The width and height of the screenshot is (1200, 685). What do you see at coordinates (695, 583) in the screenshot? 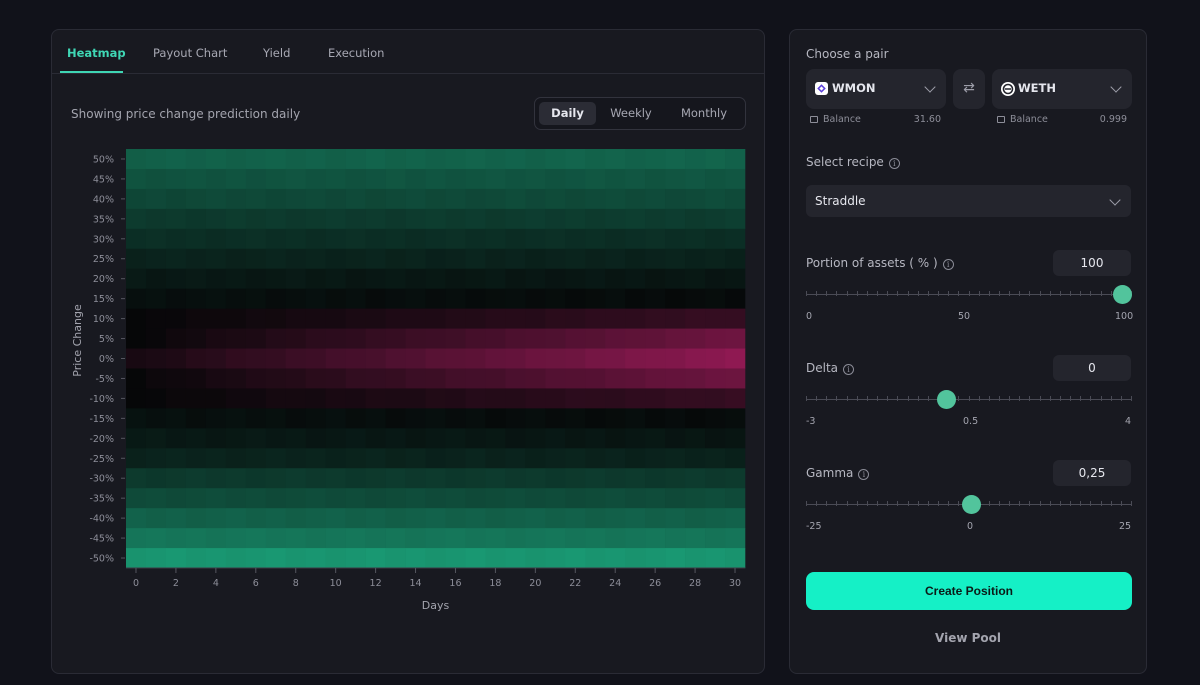
I see `x-tick-label: 28` at bounding box center [695, 583].